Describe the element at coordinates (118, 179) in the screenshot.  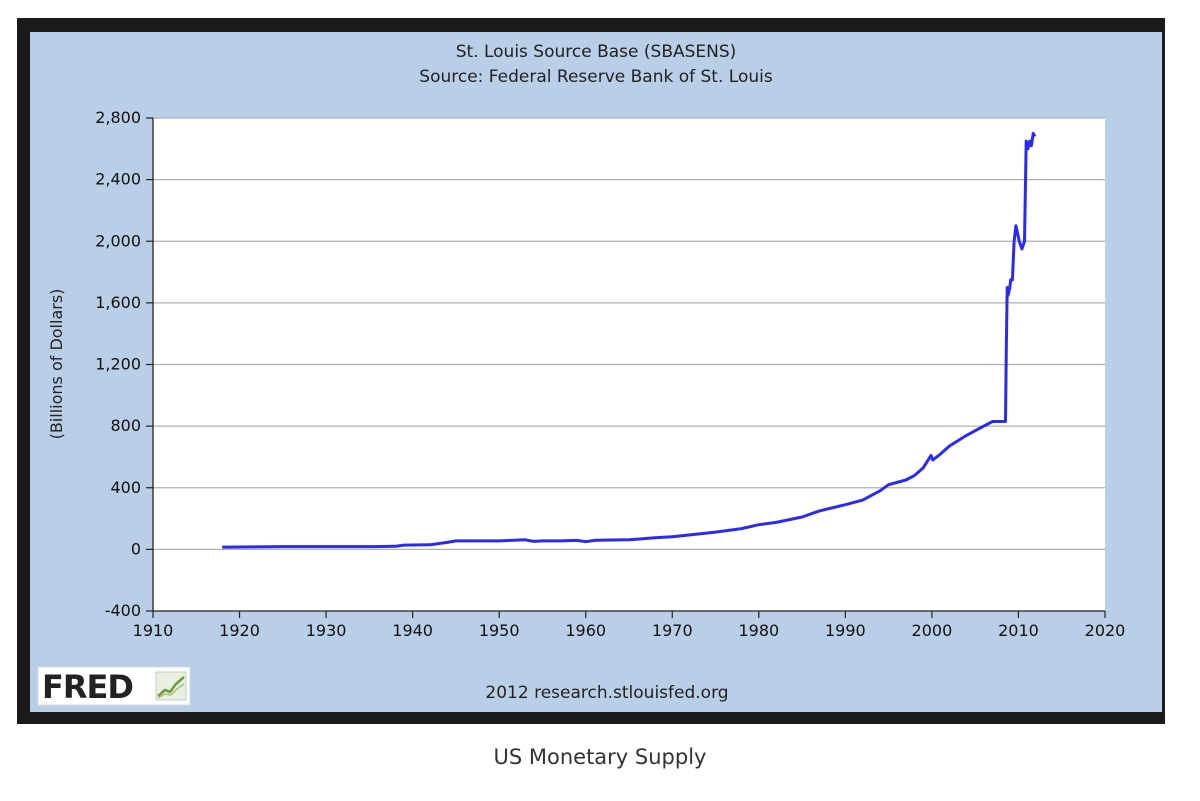
I see `y-tick-label: 2,400` at that location.